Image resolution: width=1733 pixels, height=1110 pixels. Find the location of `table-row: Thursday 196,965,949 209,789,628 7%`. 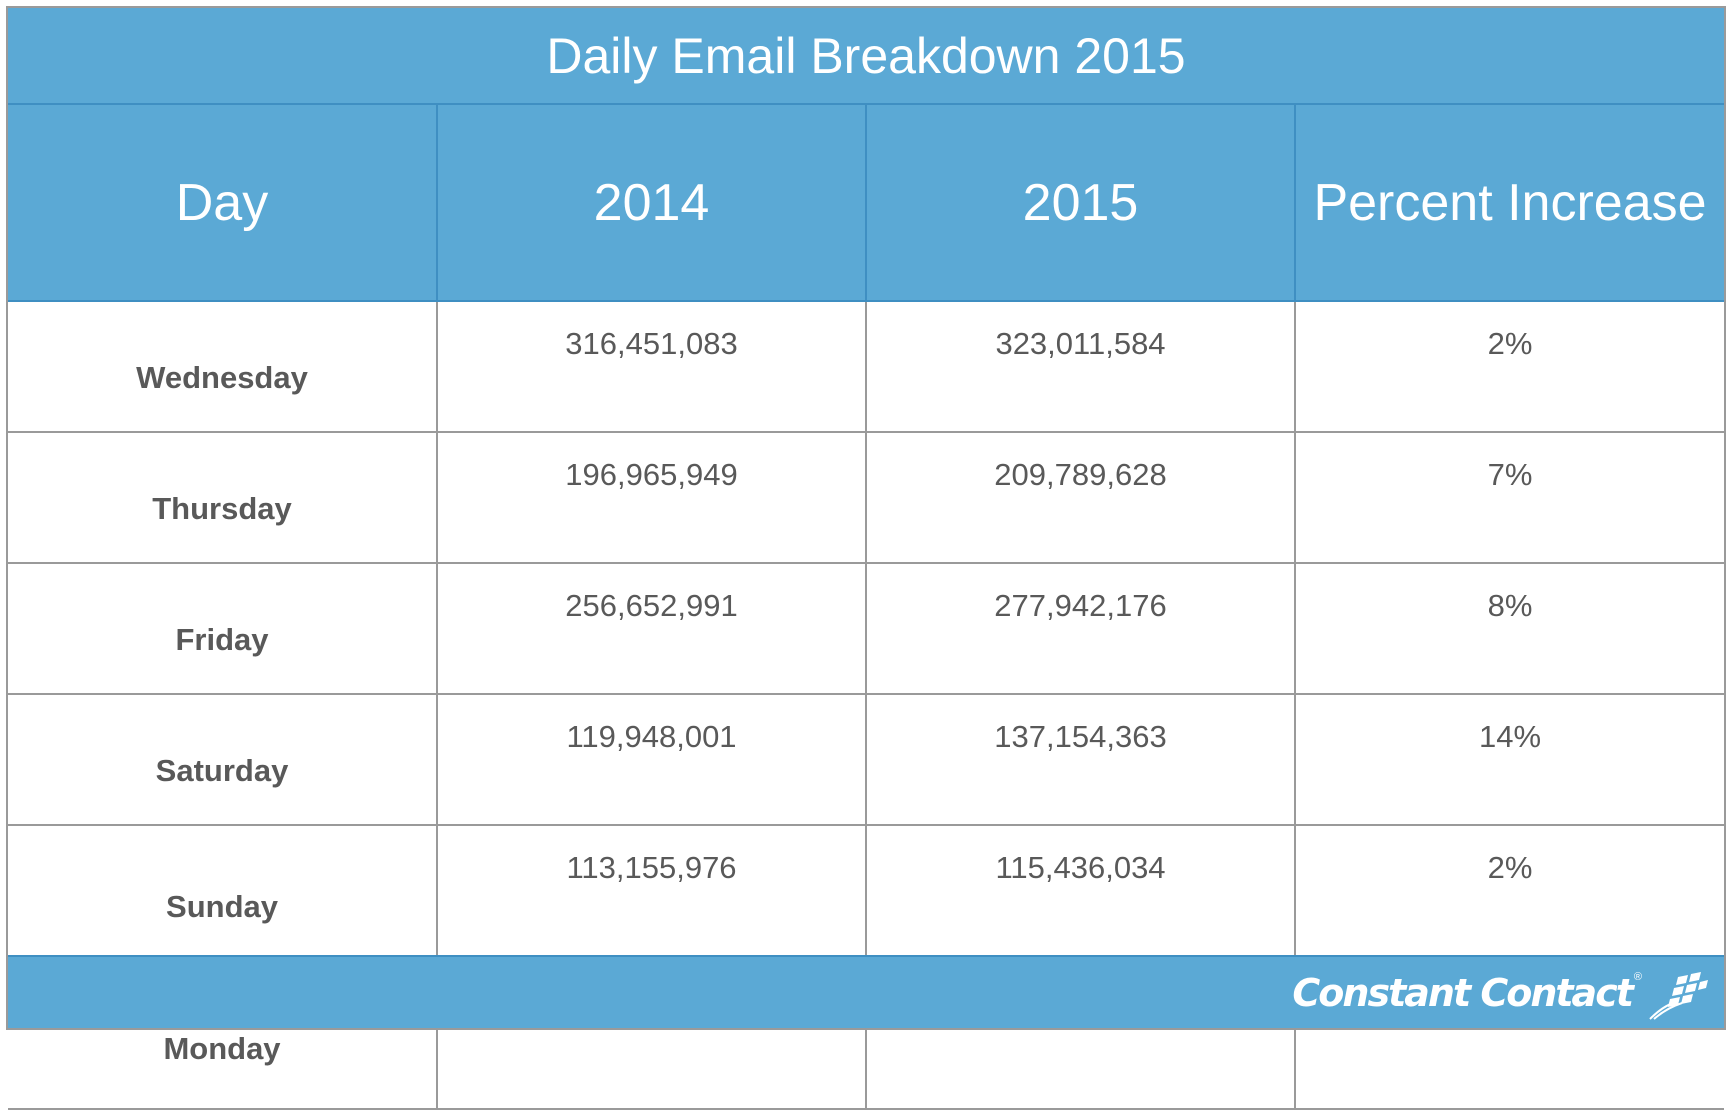

table-row: Thursday 196,965,949 209,789,628 7% is located at coordinates (866, 497).